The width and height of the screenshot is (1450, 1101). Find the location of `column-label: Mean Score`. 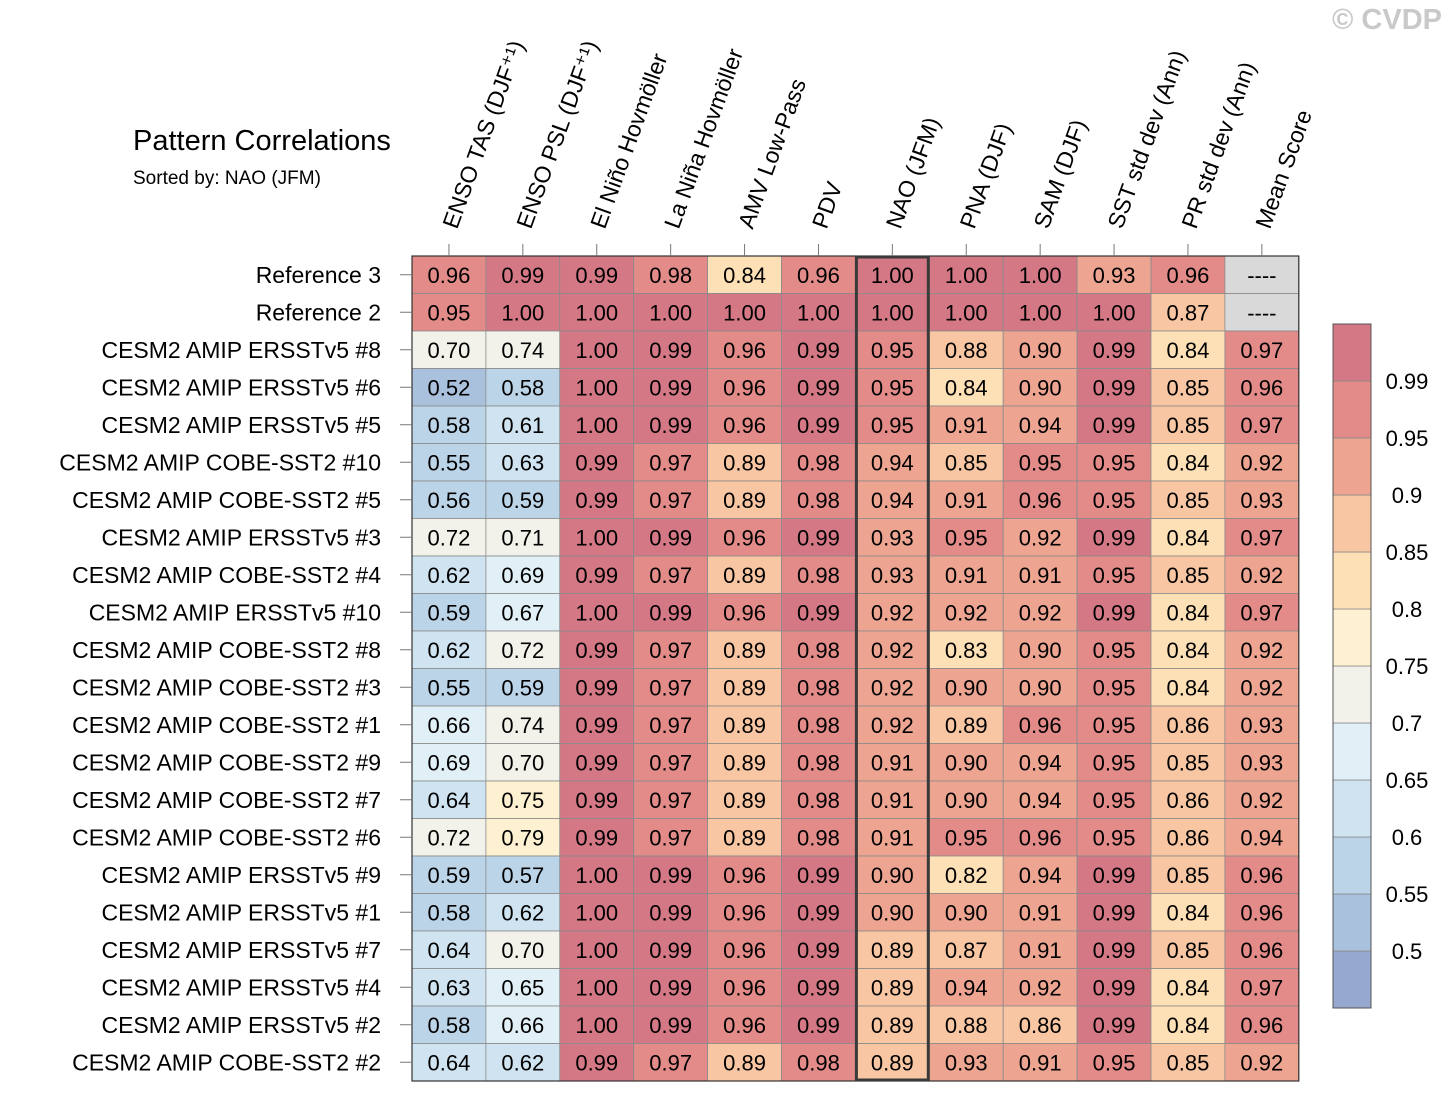

column-label: Mean Score is located at coordinates (1283, 168).